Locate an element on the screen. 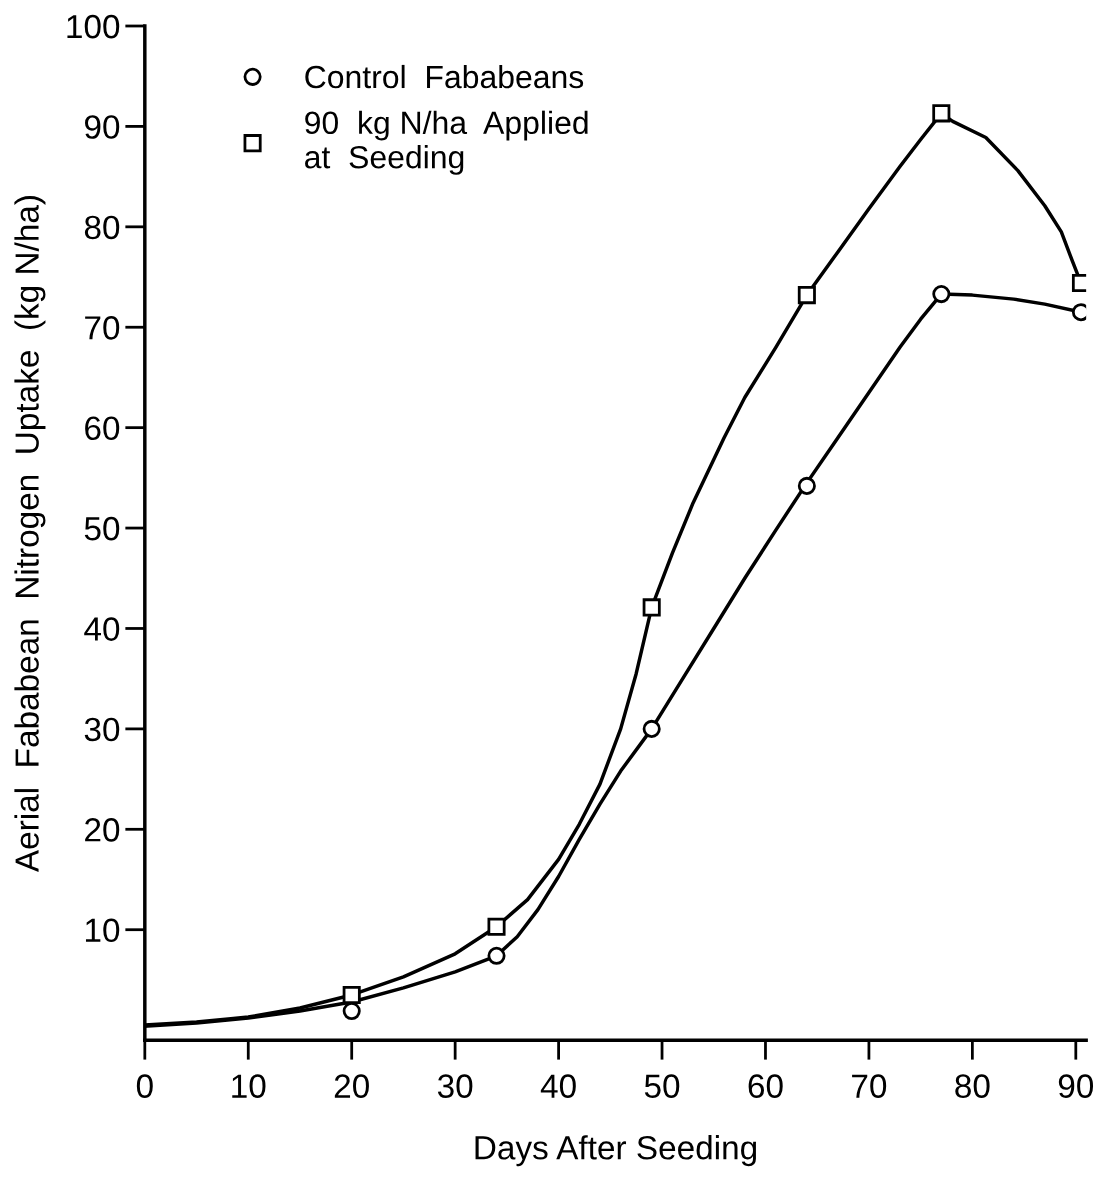  x-tick-label: 70 is located at coordinates (869, 1086).